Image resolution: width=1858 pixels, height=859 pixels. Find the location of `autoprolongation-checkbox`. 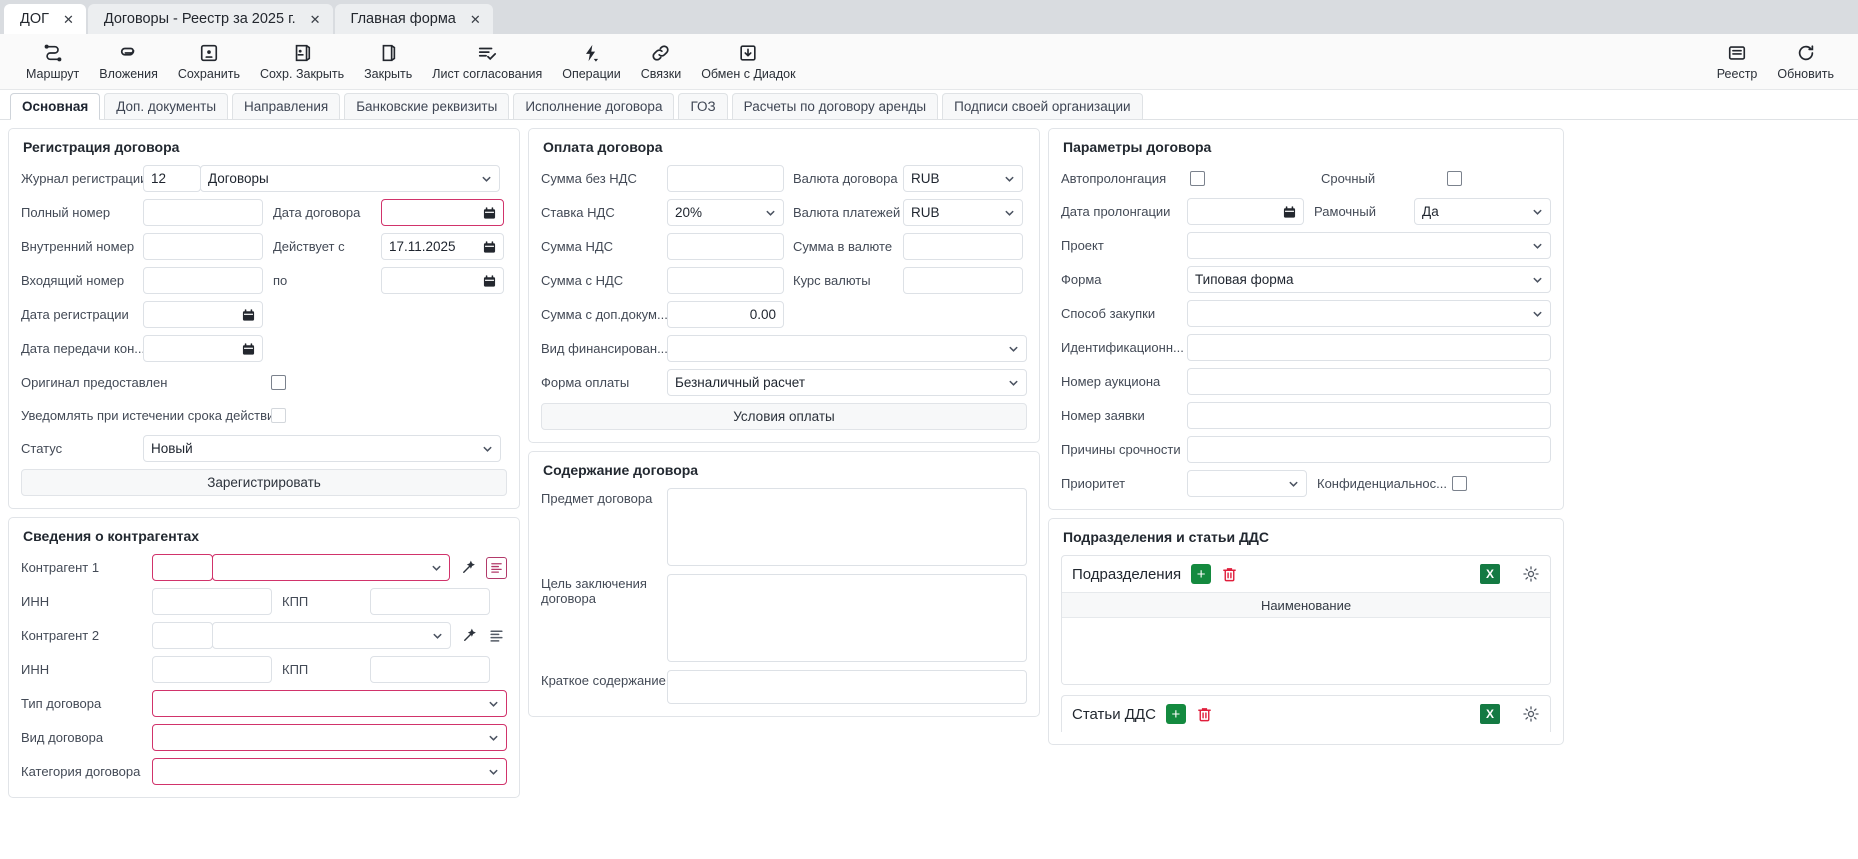

autoprolongation-checkbox is located at coordinates (1197, 178).